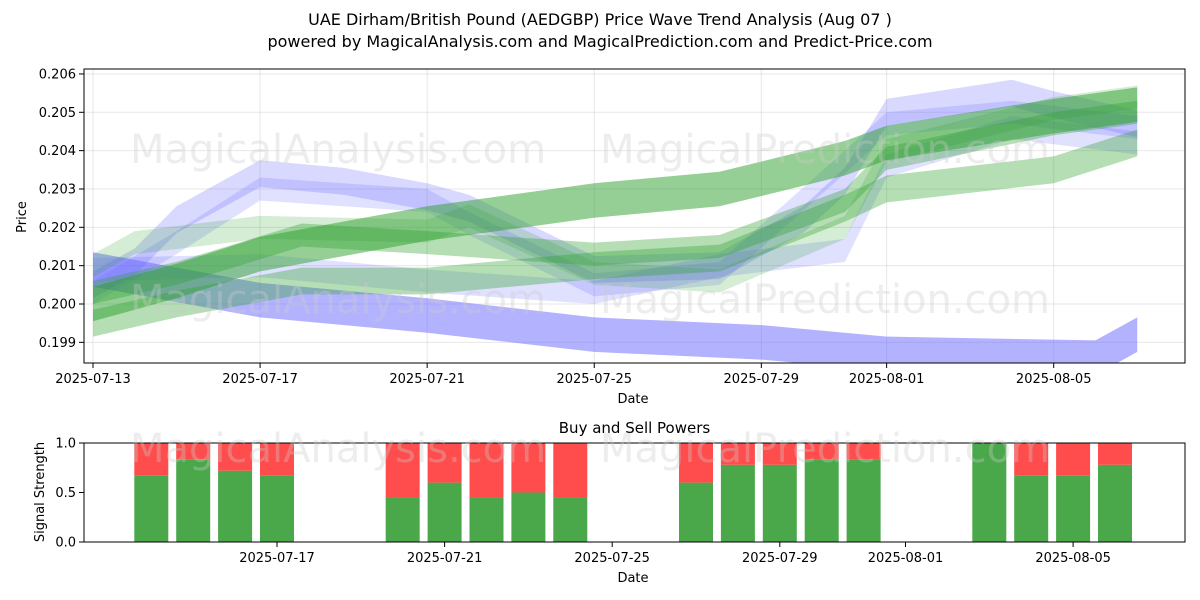 The image size is (1200, 600). Describe the element at coordinates (57, 74) in the screenshot. I see `y-tick-label: 0.206` at that location.